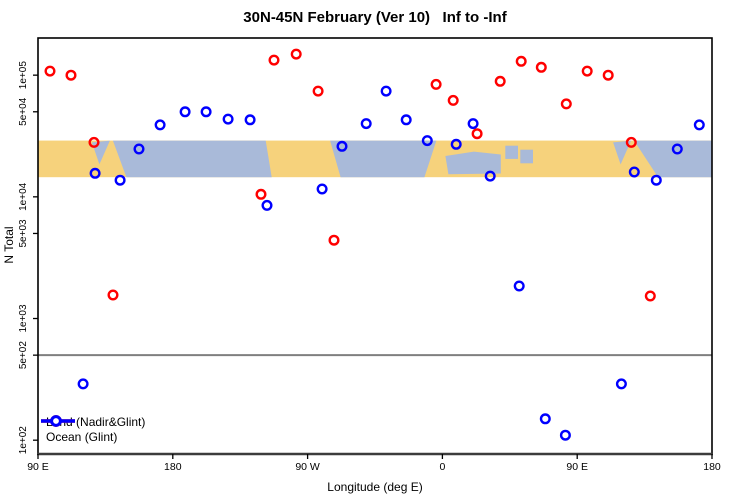 Image resolution: width=750 pixels, height=500 pixels. Describe the element at coordinates (192, 159) in the screenshot. I see `map-band-ocean-pacific-west` at that location.